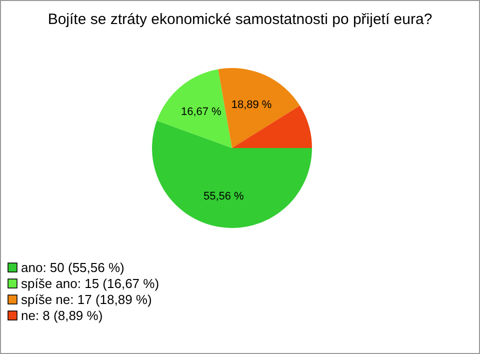 Image resolution: width=480 pixels, height=354 pixels. Describe the element at coordinates (251, 105) in the screenshot. I see `data-label: 18,89 %` at that location.